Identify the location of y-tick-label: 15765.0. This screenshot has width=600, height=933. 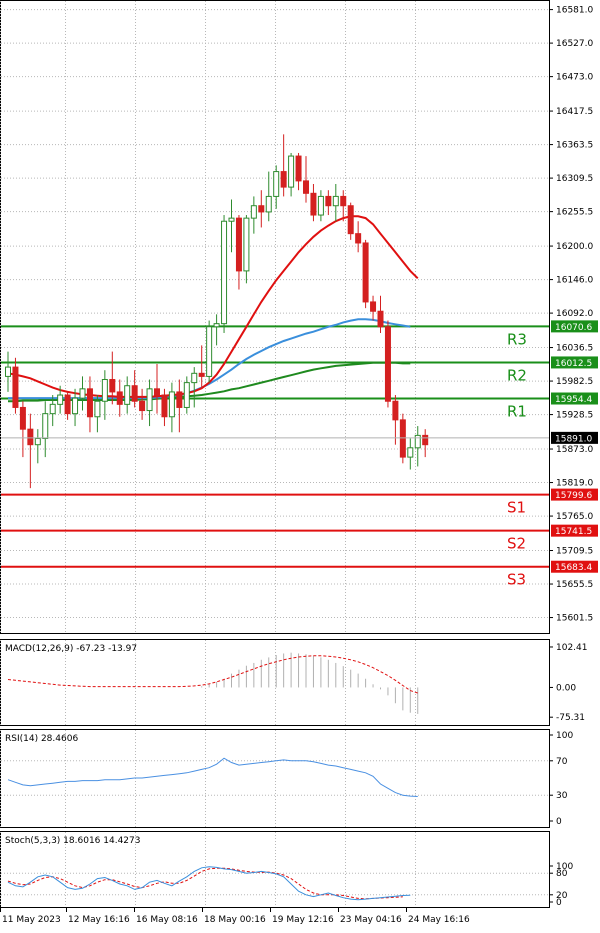
(574, 517).